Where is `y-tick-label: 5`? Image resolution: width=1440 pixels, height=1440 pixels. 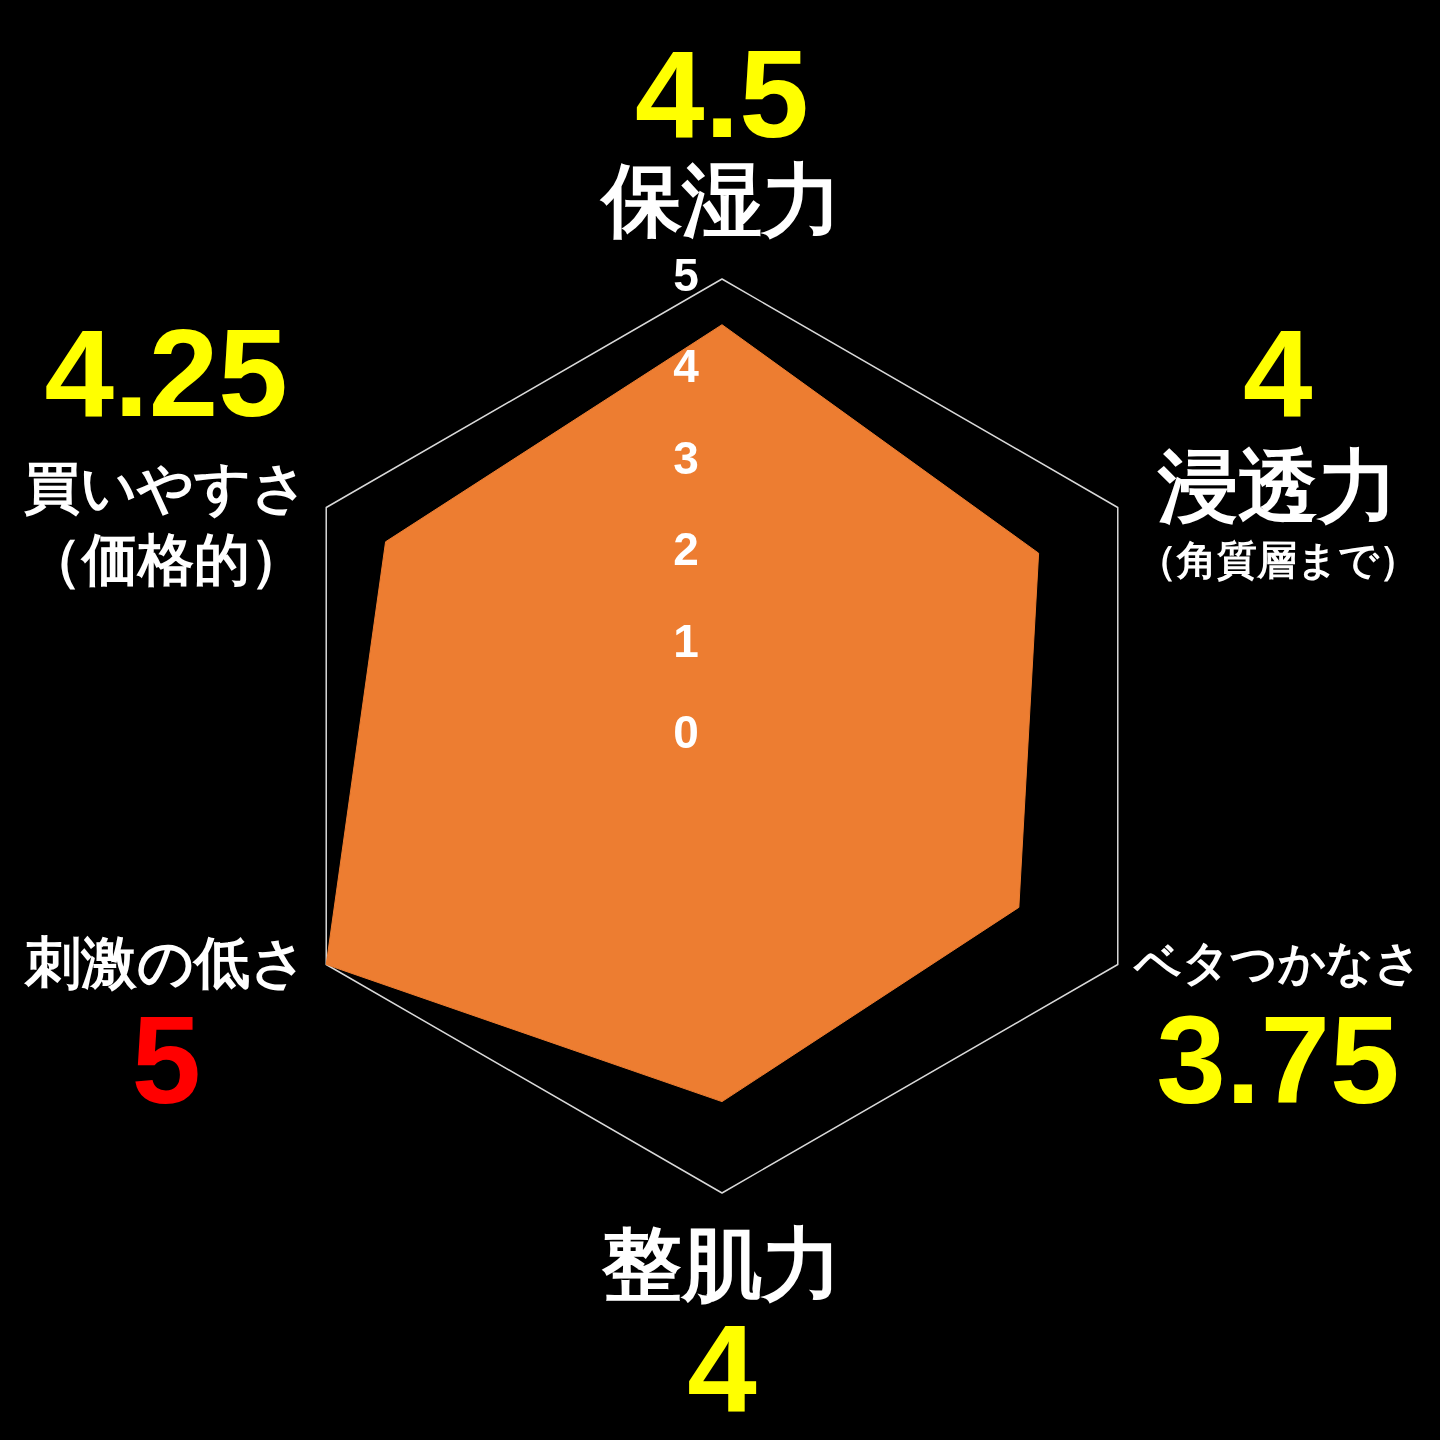
y-tick-label: 5 is located at coordinates (686, 275).